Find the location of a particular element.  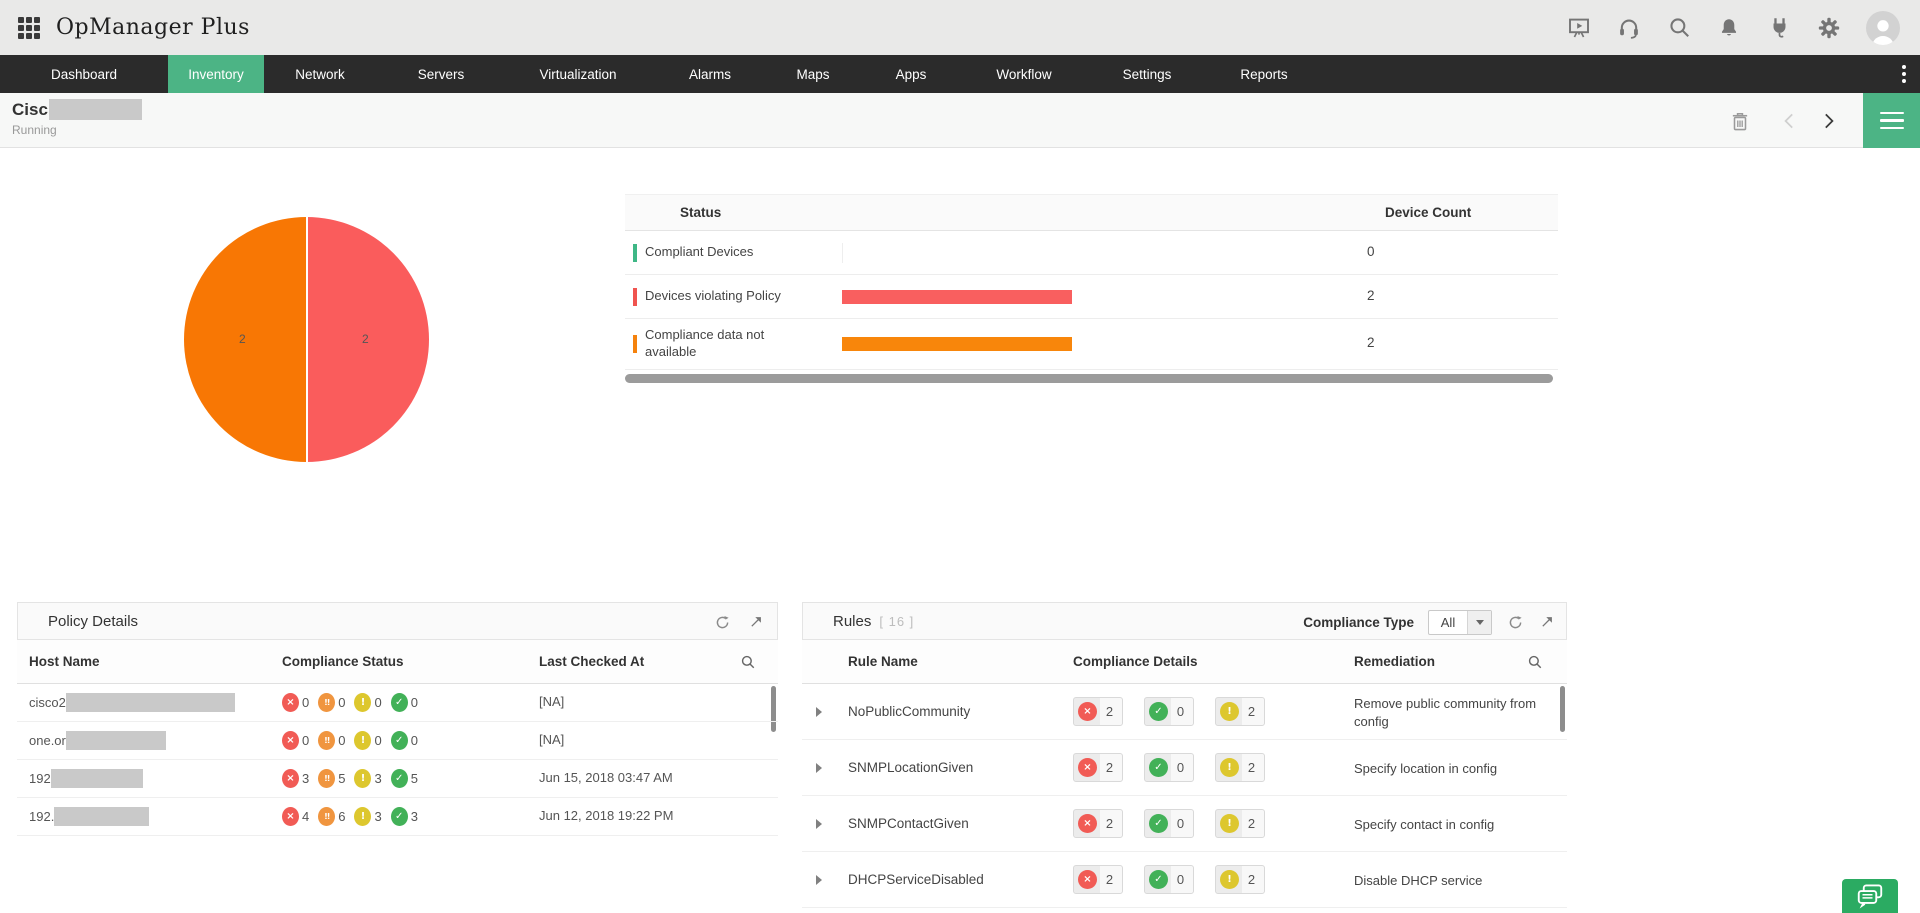

app-title: OpManager Plus is located at coordinates (153, 27).